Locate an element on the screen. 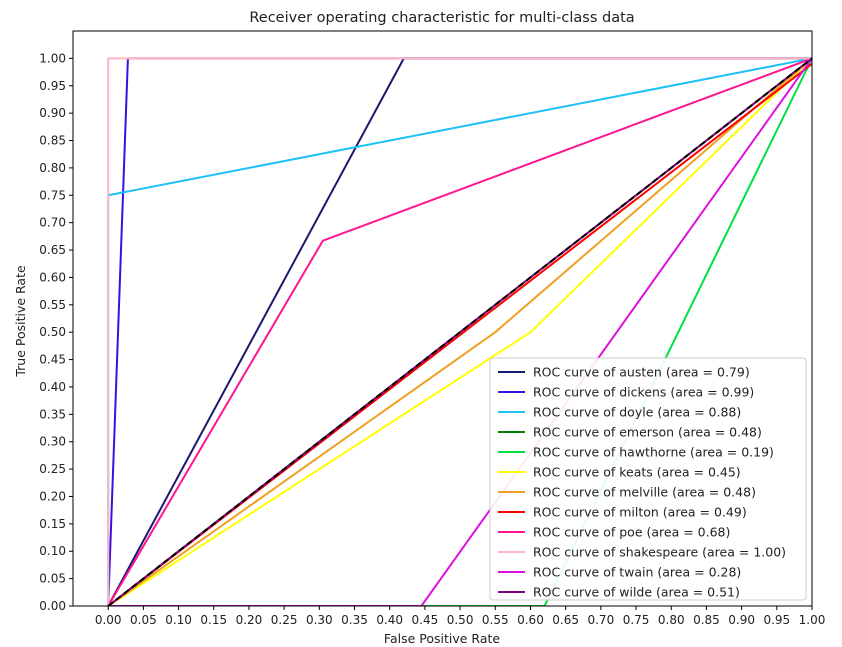 This screenshot has height=647, width=842. x-tick-label: 0.65 is located at coordinates (565, 620).